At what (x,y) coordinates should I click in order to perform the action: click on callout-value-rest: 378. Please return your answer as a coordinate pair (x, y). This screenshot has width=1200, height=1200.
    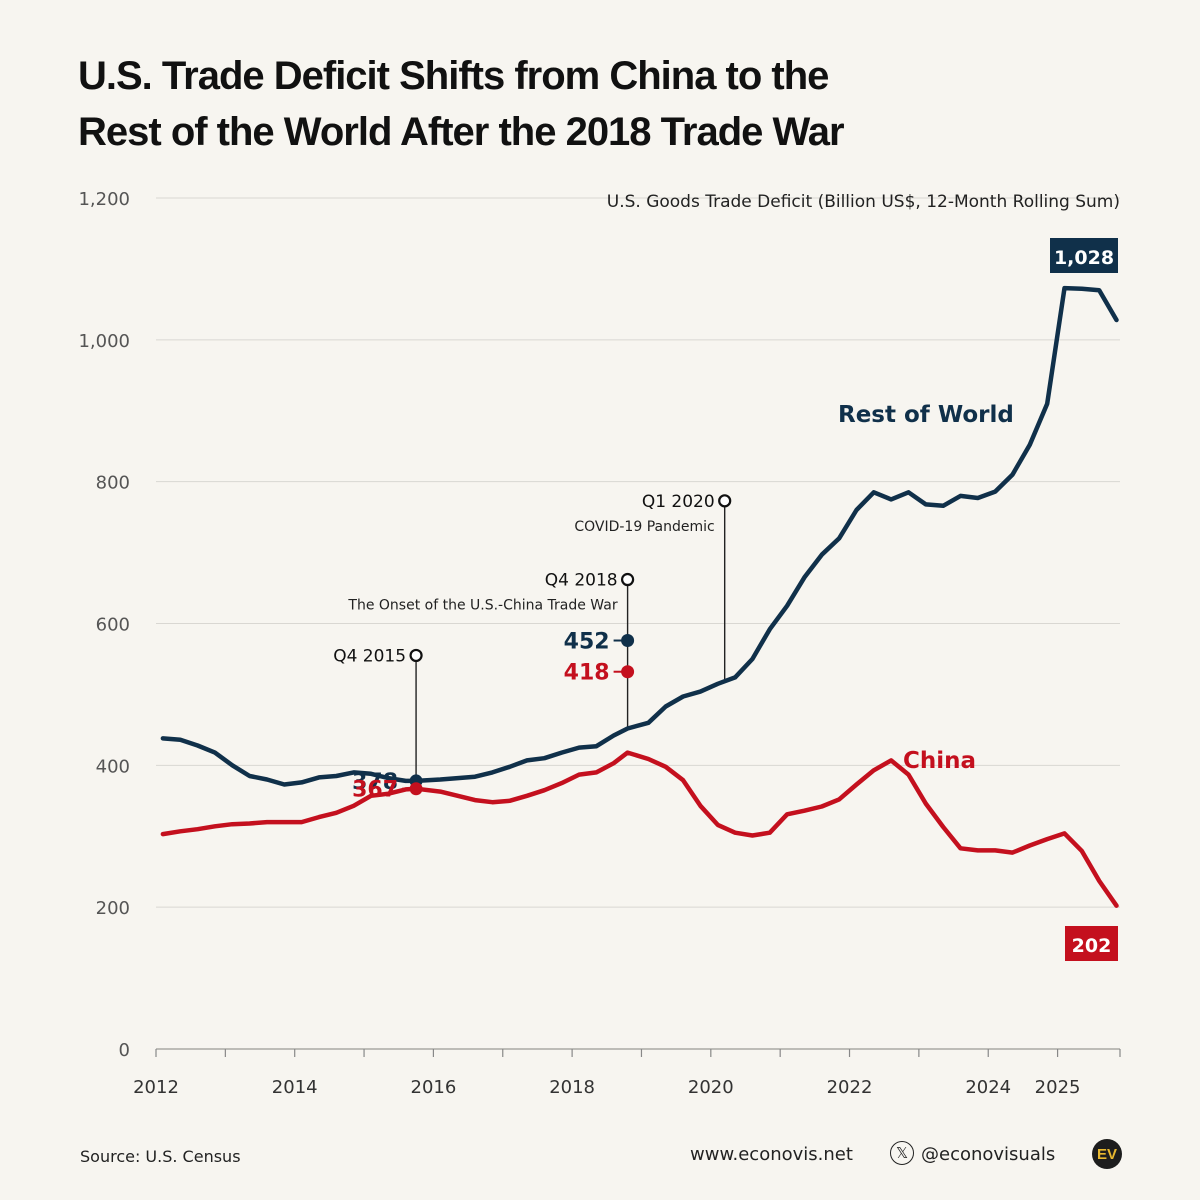
    Looking at the image, I should click on (375, 782).